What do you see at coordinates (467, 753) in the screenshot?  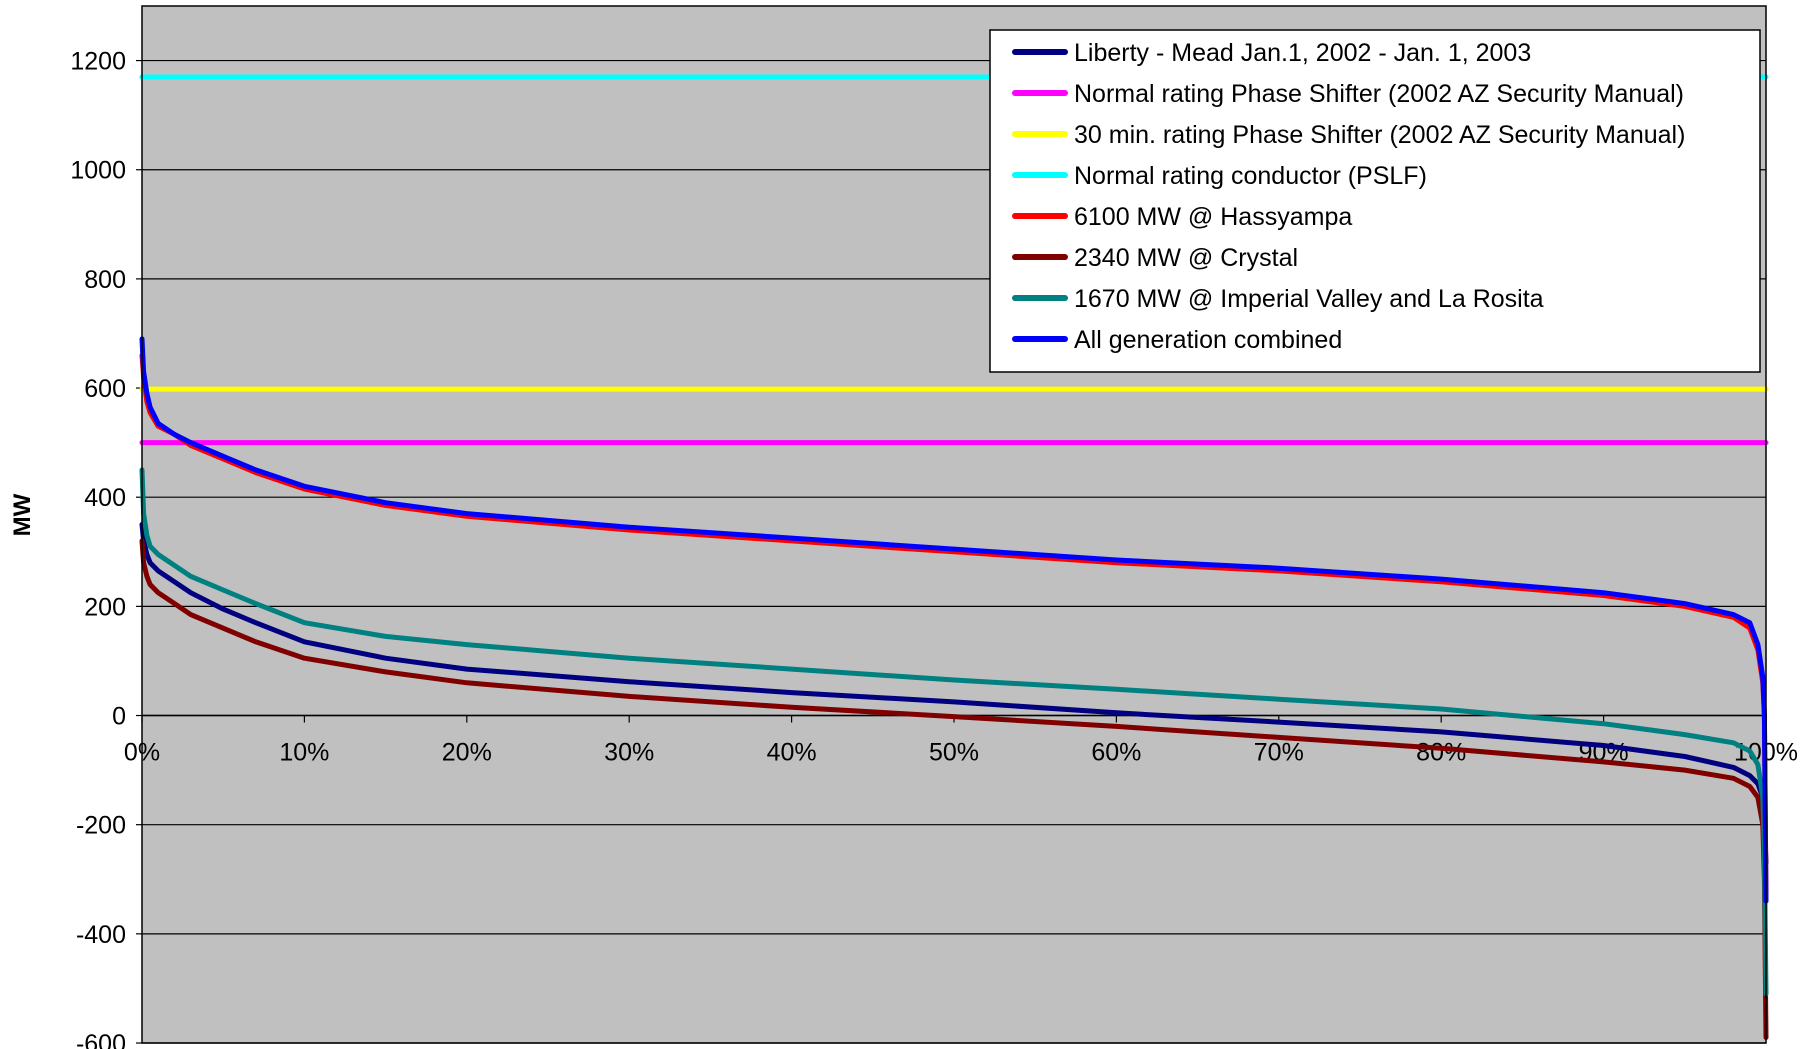 I see `x-tick-label: 20%` at bounding box center [467, 753].